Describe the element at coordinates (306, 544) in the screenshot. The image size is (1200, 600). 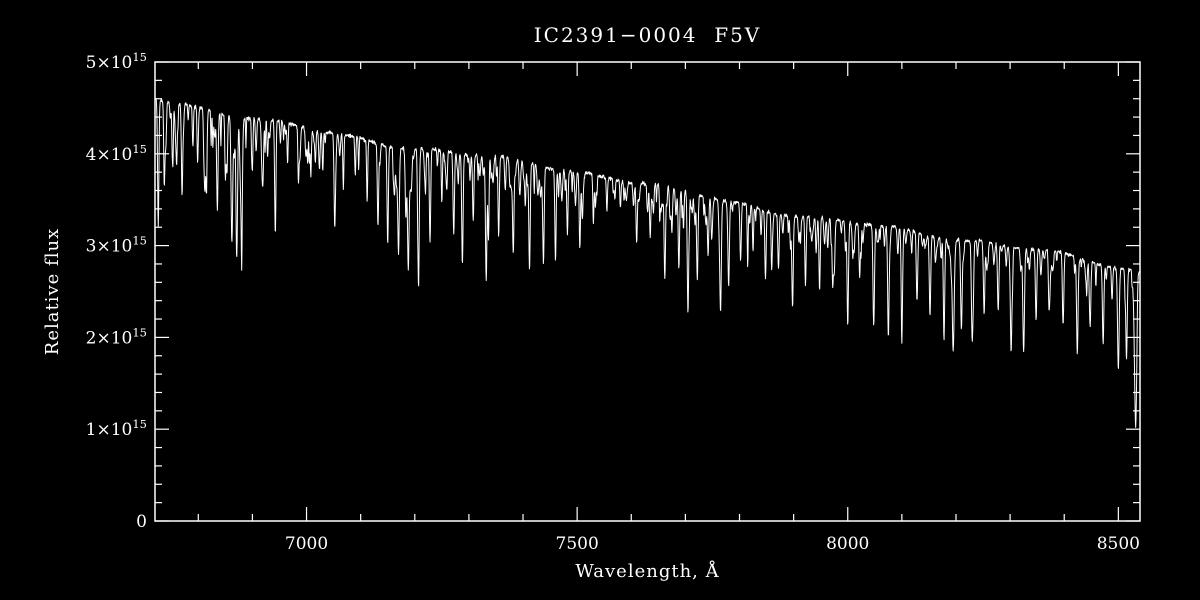
I see `x-tick-label: 7000` at that location.